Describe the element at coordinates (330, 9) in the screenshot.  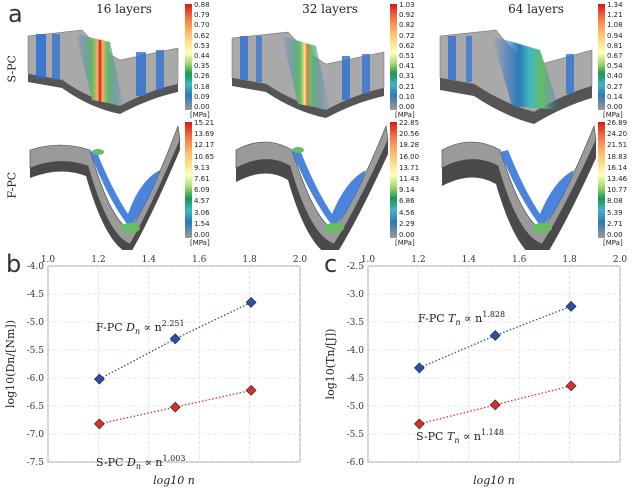
I see `col-title-32: 32 layers` at that location.